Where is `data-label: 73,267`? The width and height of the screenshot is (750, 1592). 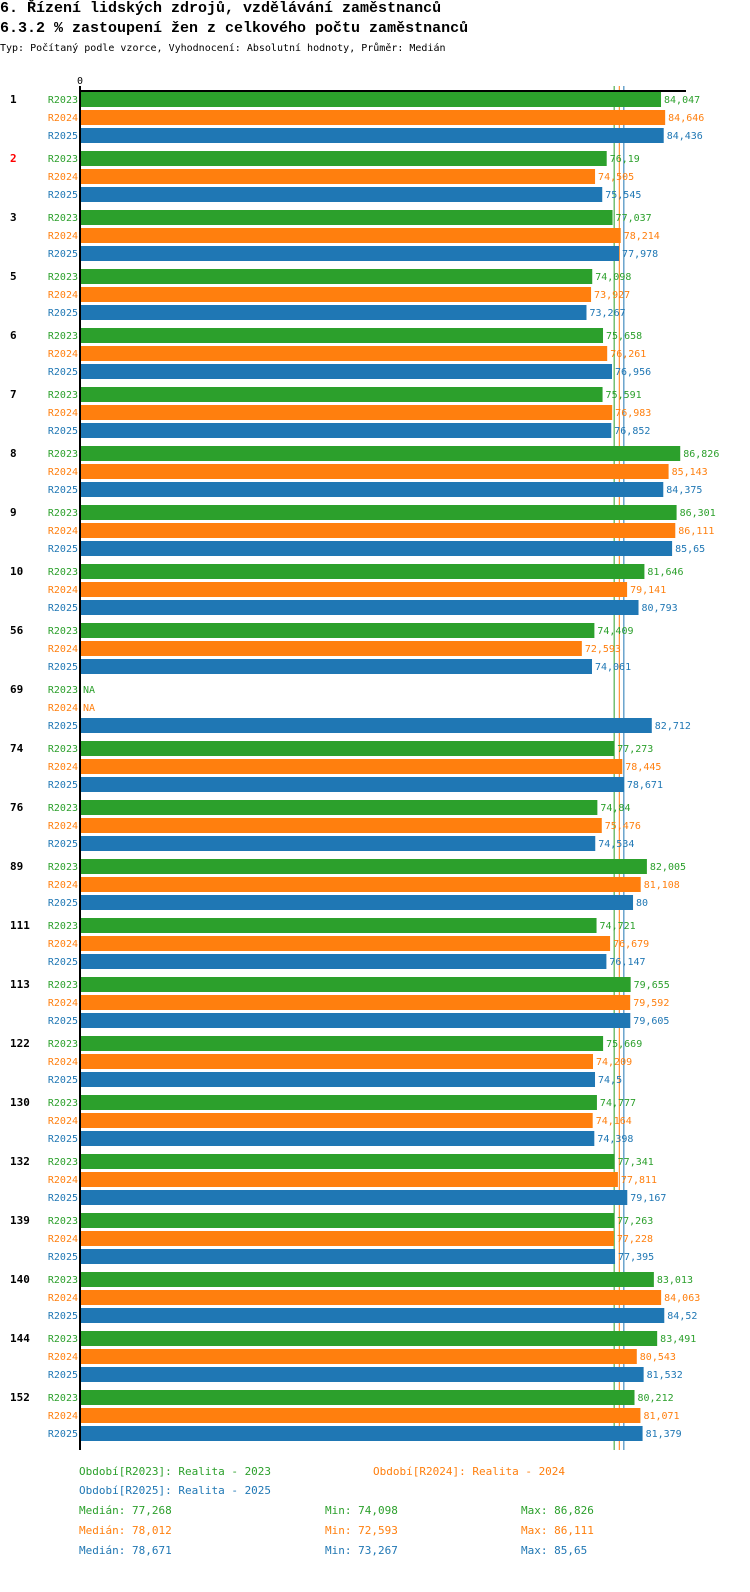
data-label: 73,267 is located at coordinates (607, 313).